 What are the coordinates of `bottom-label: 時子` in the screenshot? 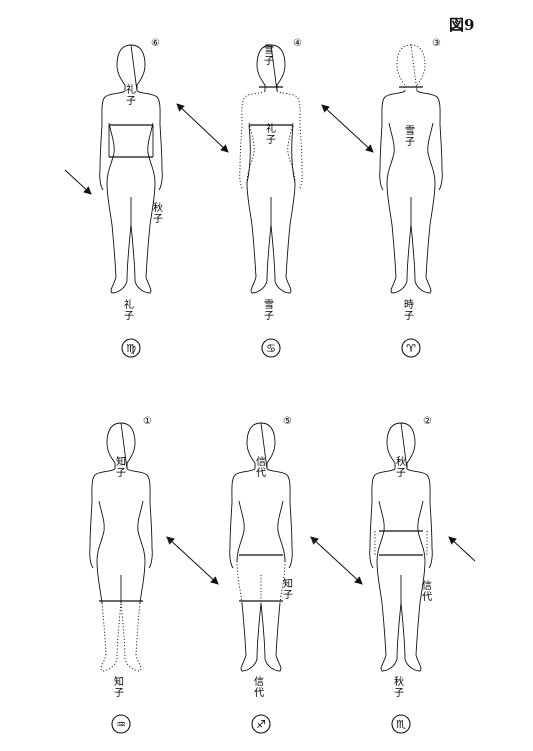 It's located at (409, 310).